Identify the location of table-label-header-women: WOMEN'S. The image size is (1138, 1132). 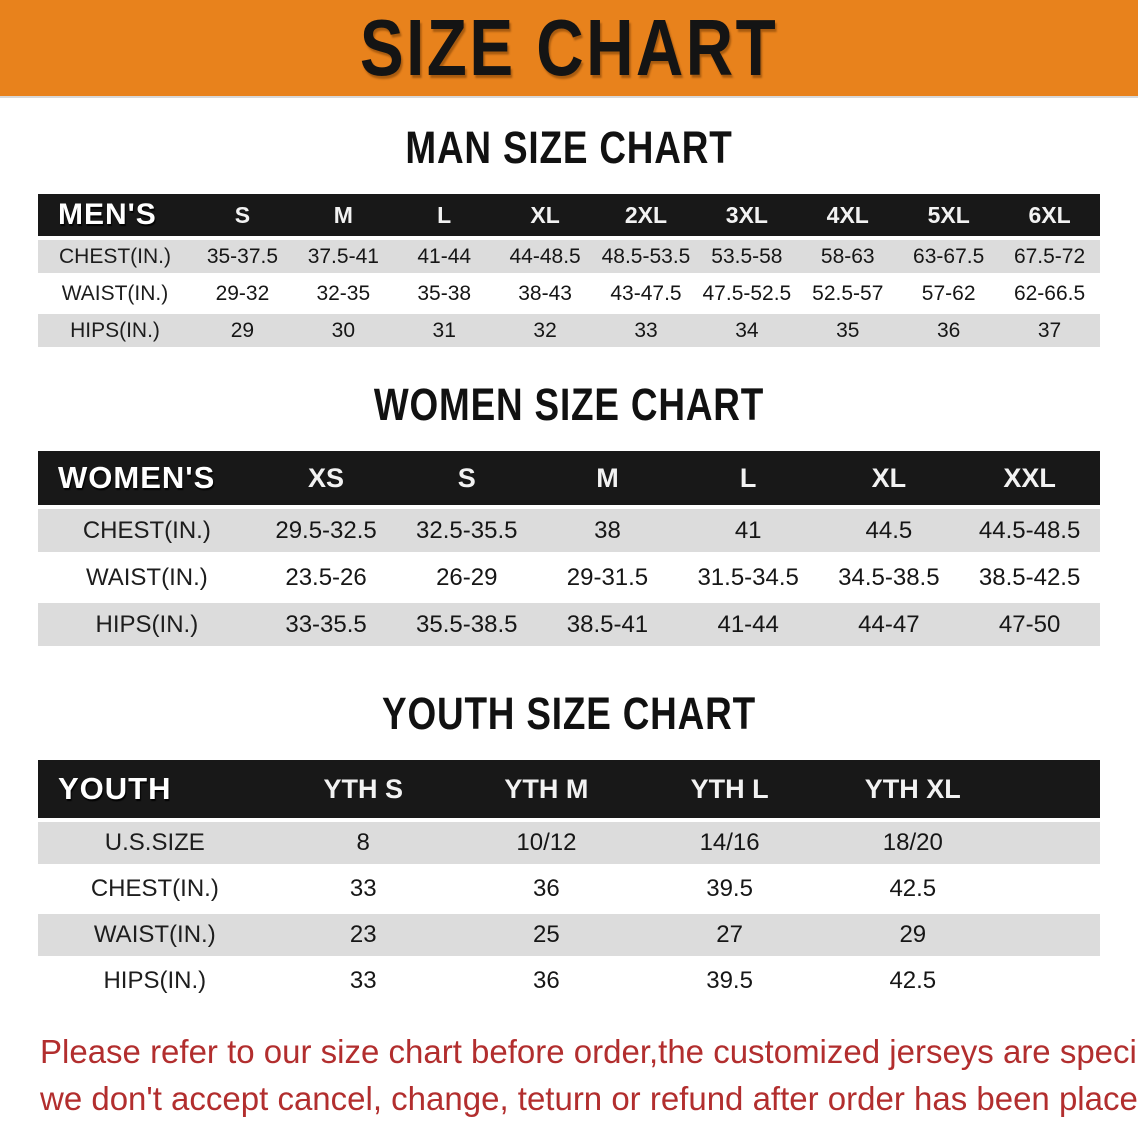
(147, 478).